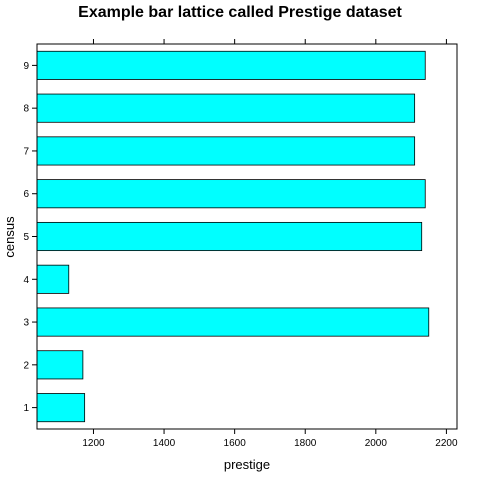 This screenshot has width=480, height=480. I want to click on y-axis: 1 2 3 4 5 6 7 8 9, so click(30, 237).